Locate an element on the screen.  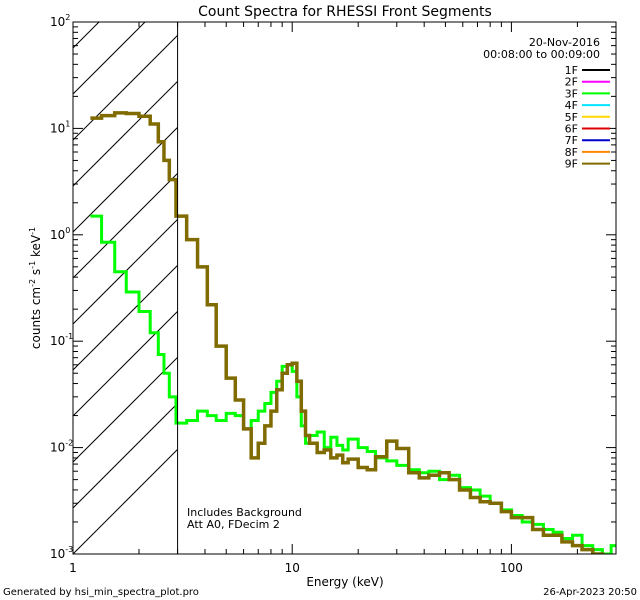
annotation-background: Includes Background is located at coordinates (244, 512).